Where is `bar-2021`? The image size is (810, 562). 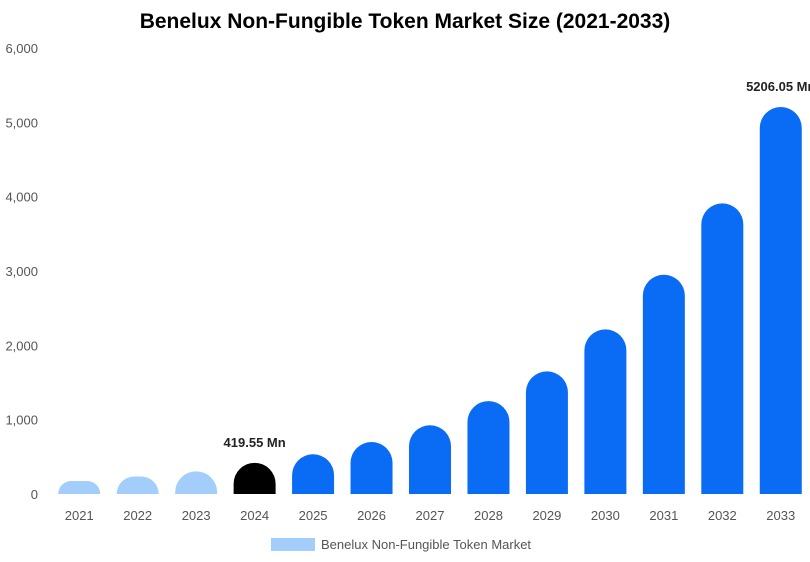 bar-2021 is located at coordinates (79, 487).